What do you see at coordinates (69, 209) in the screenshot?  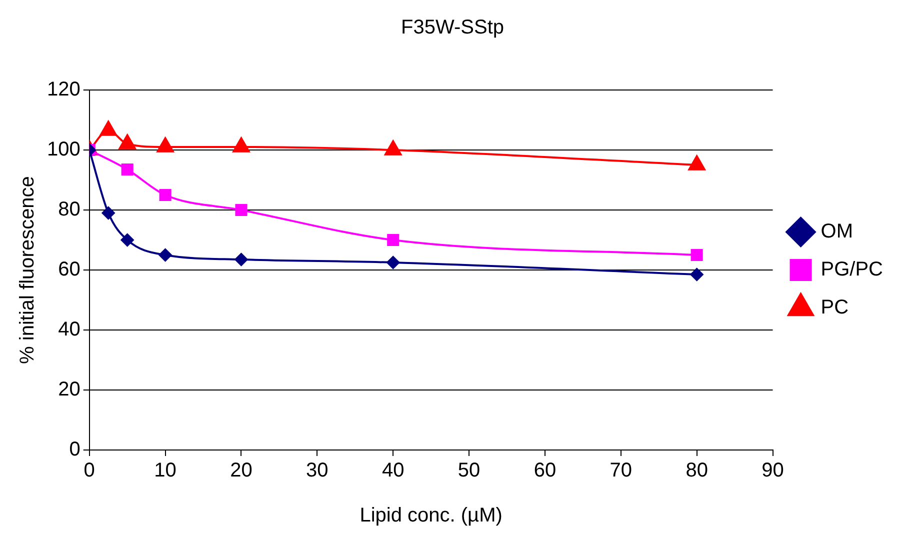 I see `y-tick-label: 80` at bounding box center [69, 209].